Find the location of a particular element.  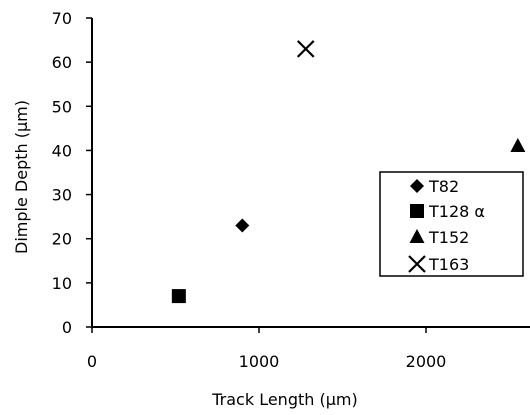

y-tick-label: 30 is located at coordinates (62, 195).